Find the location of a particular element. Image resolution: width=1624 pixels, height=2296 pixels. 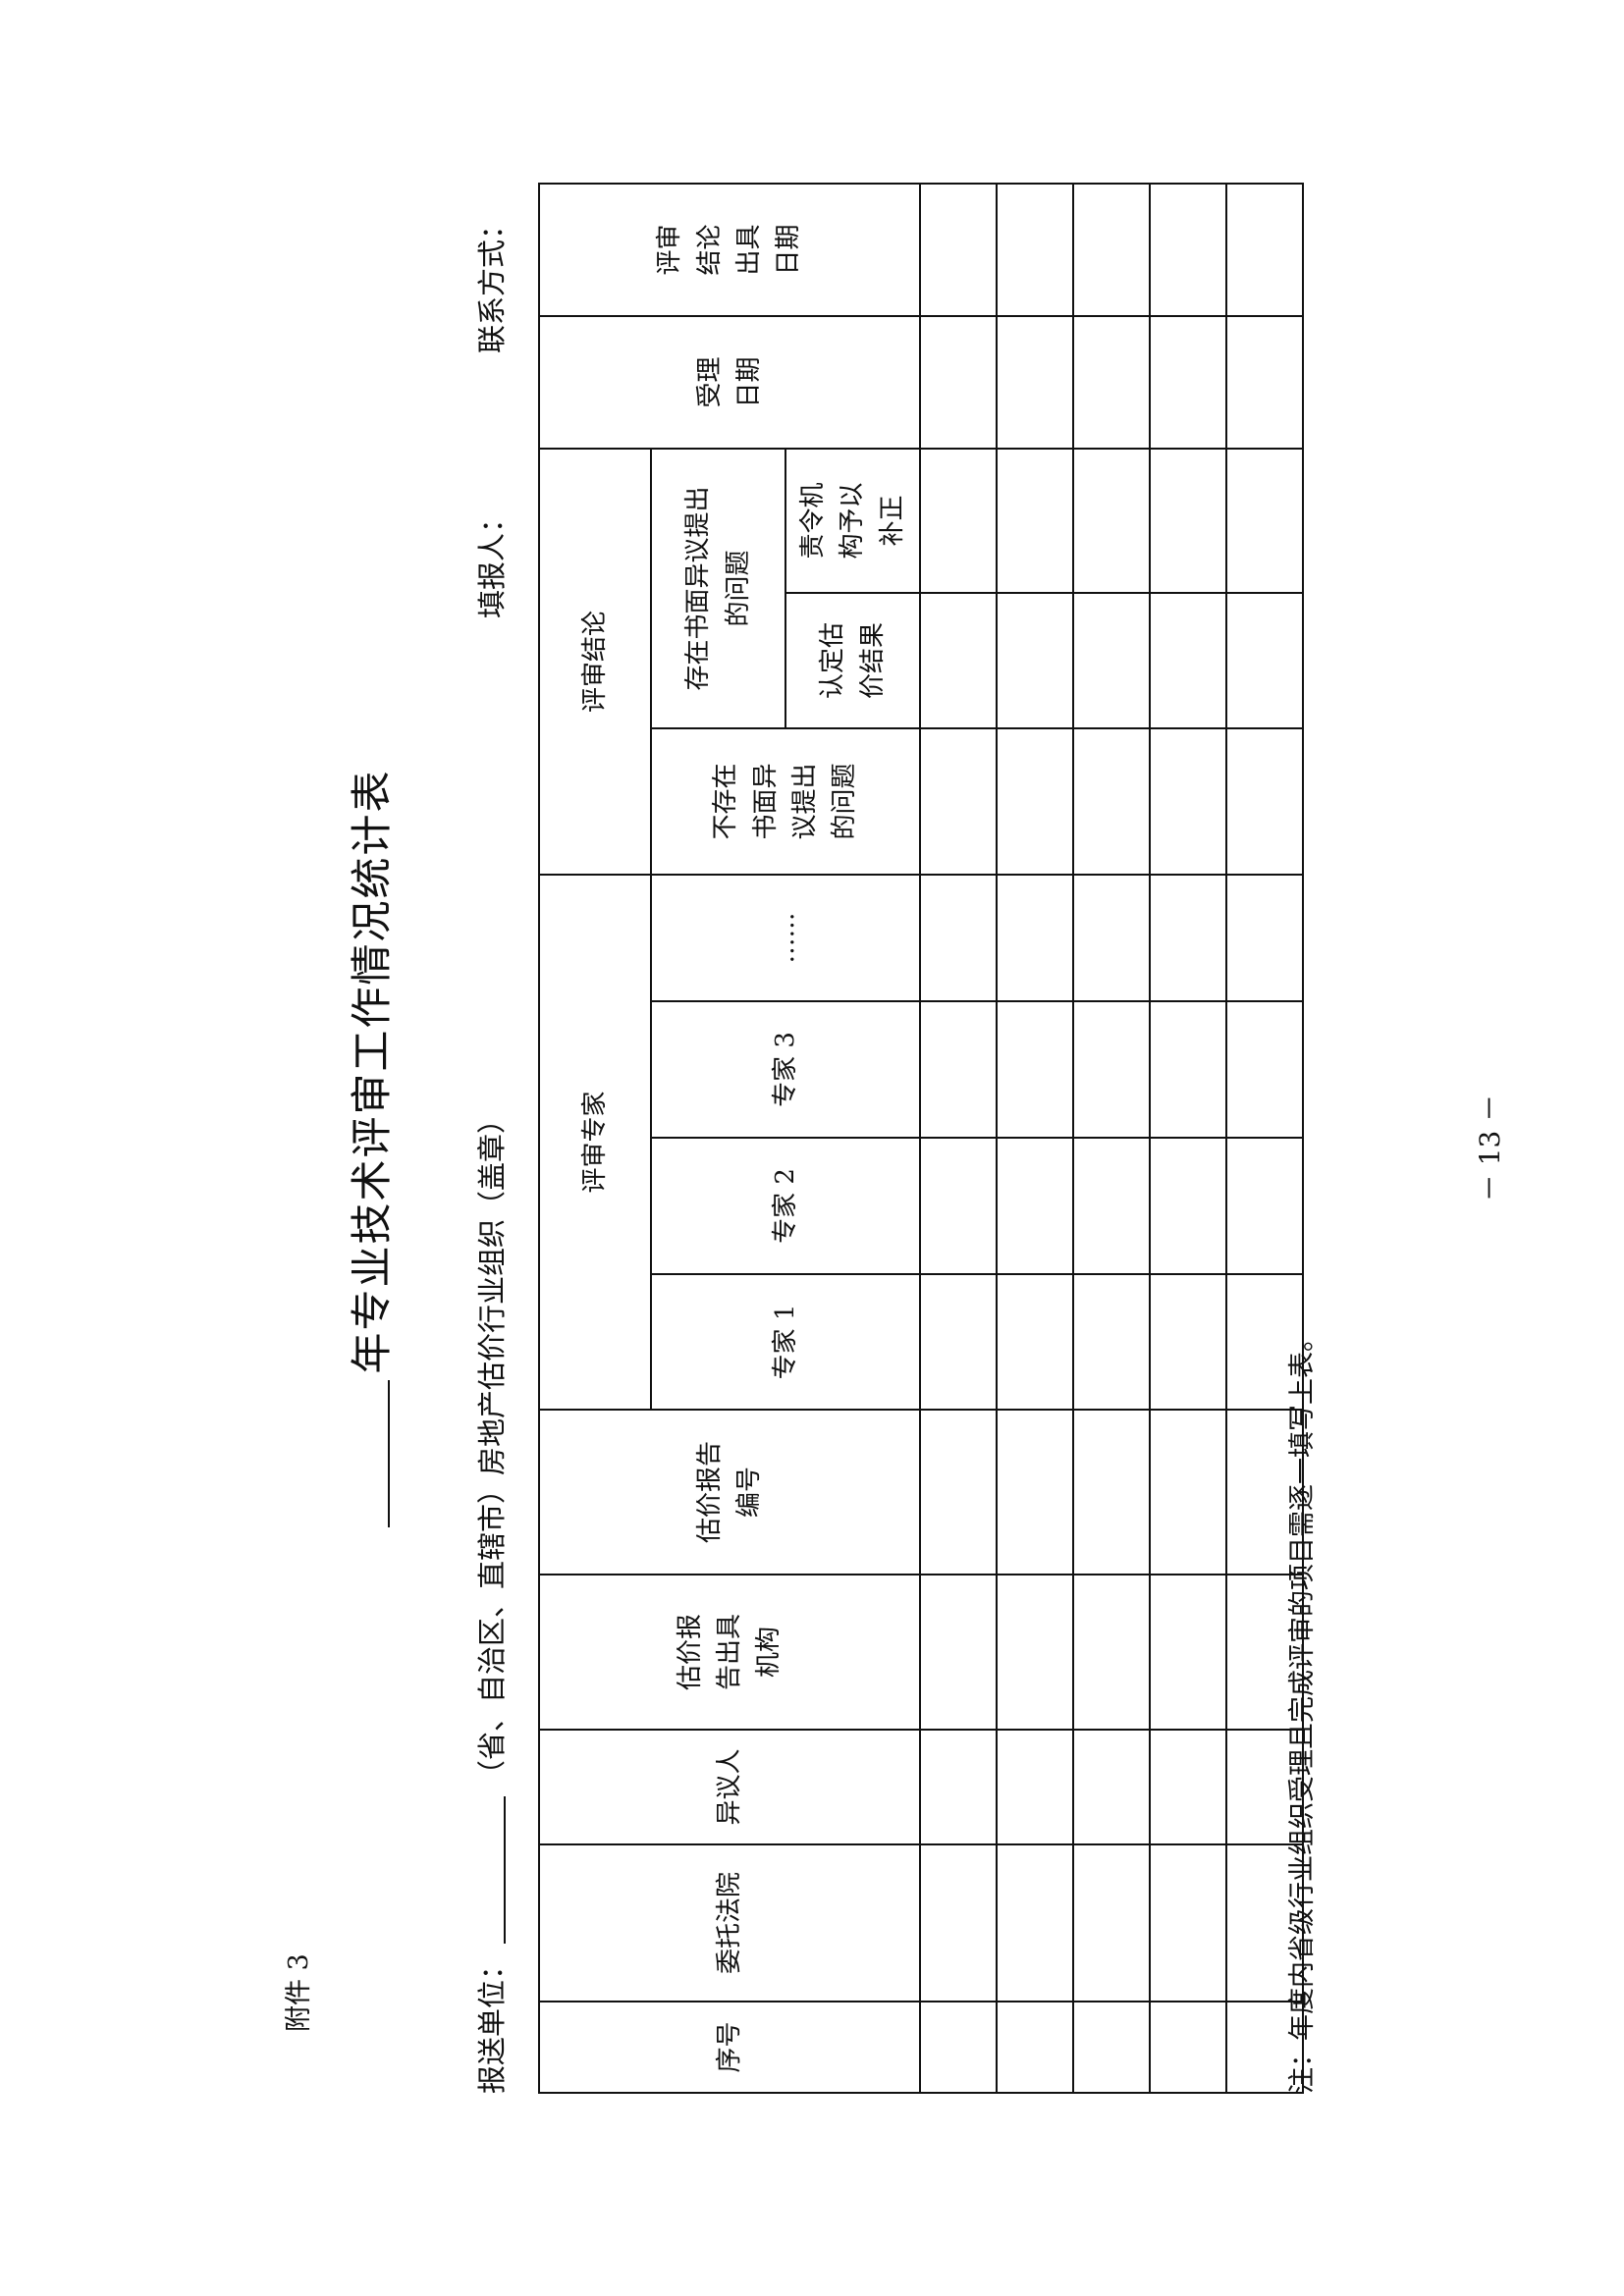

header-conclusion-group: 评审结论 is located at coordinates (595, 661).